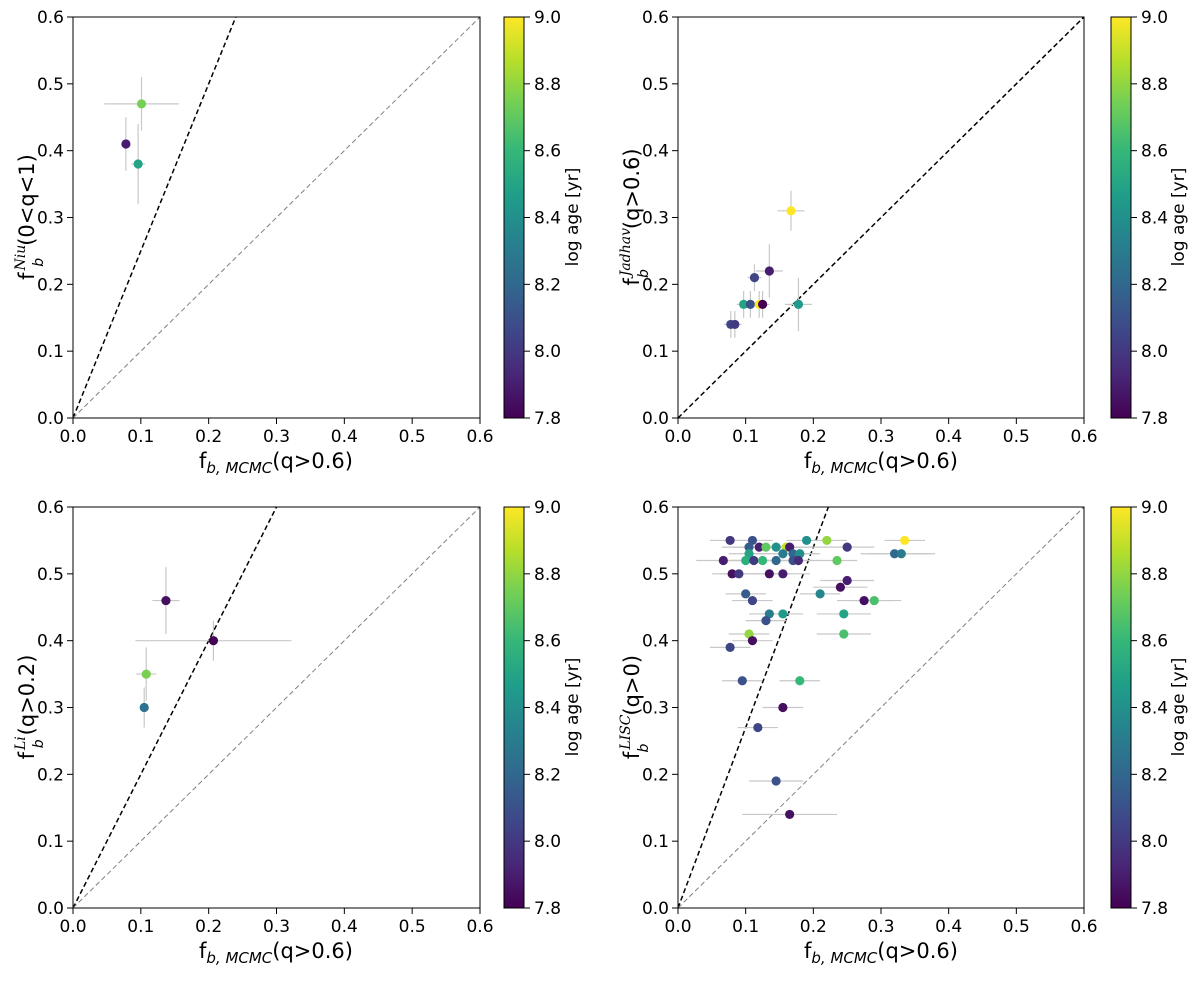 The image size is (1200, 981). I want to click on jadhav-y-tick-label-1: 0.1, so click(655, 352).